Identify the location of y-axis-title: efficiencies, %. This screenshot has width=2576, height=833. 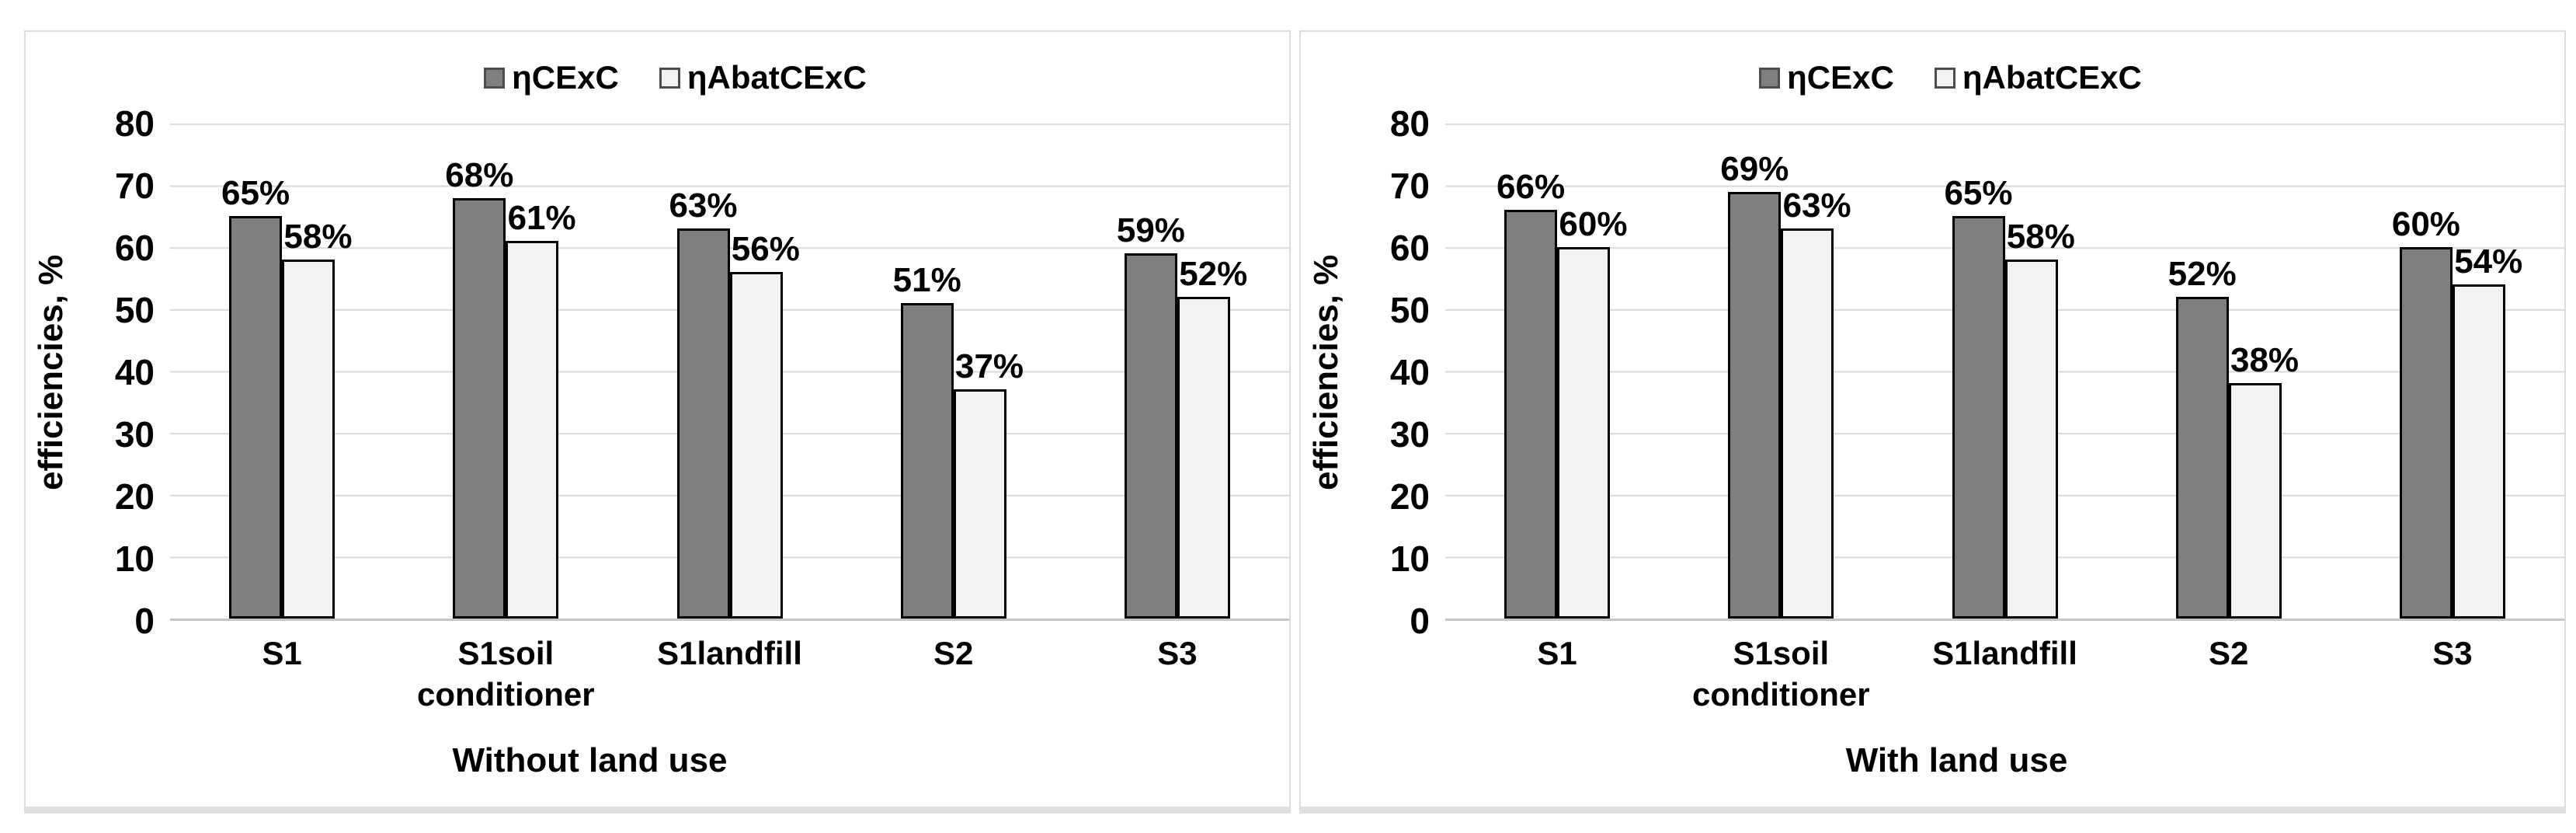
(1326, 372).